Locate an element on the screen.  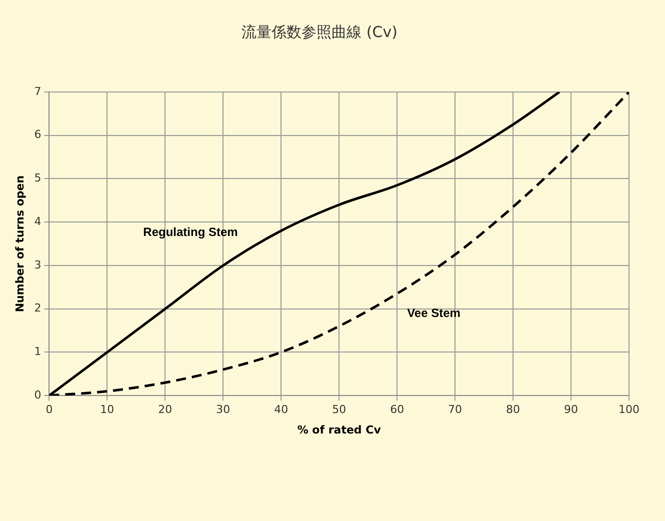
x-tick-label: 20 is located at coordinates (165, 409).